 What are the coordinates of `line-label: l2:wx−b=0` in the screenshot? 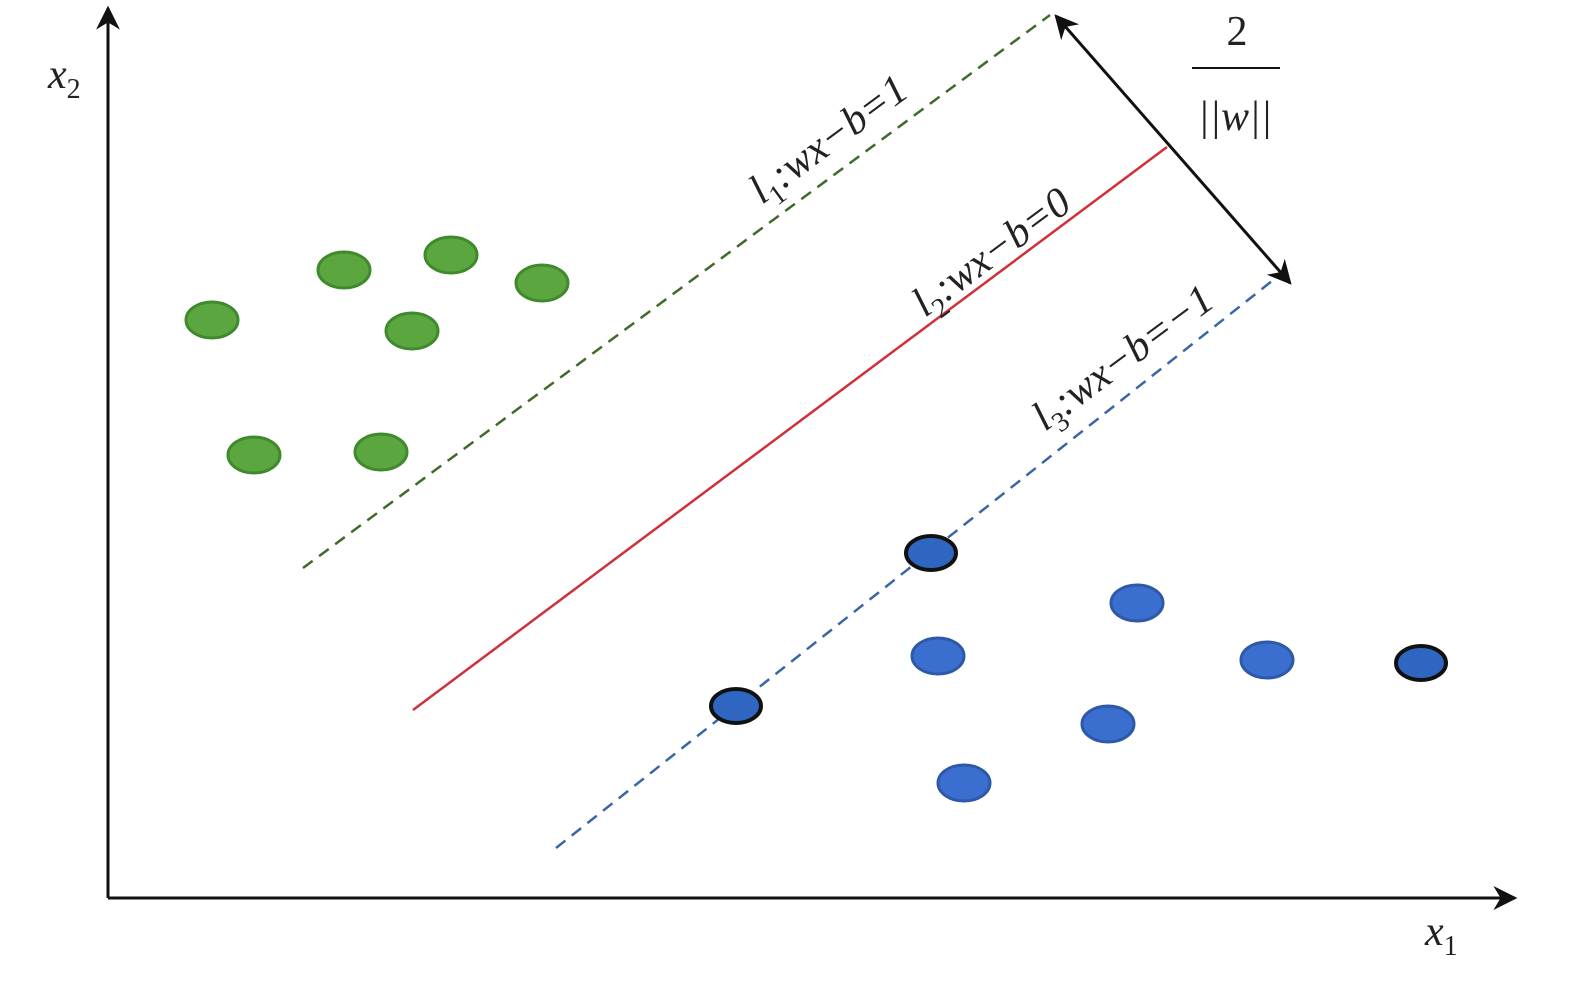 It's located at (994, 255).